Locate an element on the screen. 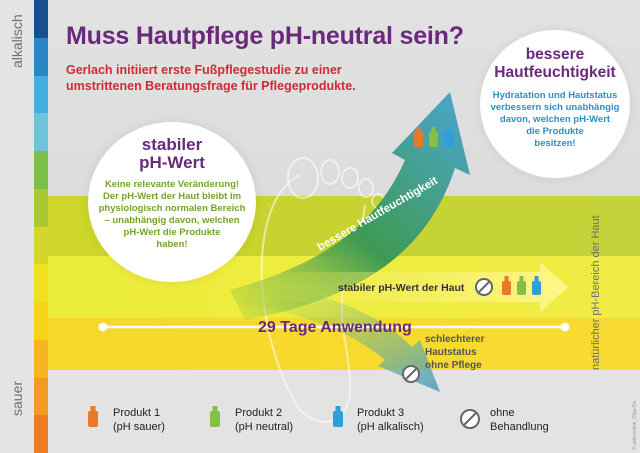 This screenshot has height=453, width=640. text-line: davon, welchen pH-Wert is located at coordinates (555, 119).